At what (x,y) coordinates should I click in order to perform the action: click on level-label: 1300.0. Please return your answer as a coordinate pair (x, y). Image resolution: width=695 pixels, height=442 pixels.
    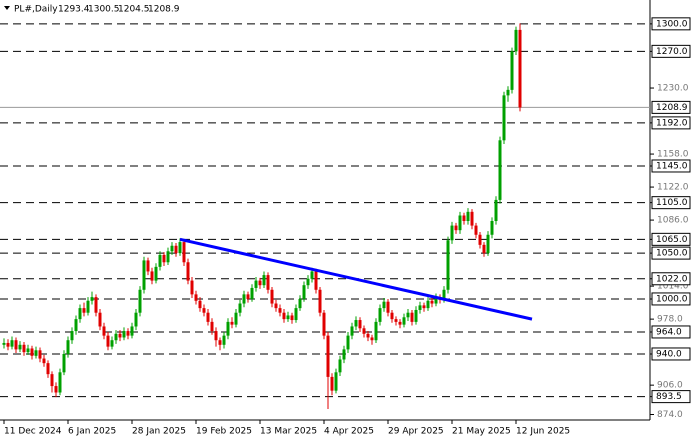
    Looking at the image, I should click on (672, 24).